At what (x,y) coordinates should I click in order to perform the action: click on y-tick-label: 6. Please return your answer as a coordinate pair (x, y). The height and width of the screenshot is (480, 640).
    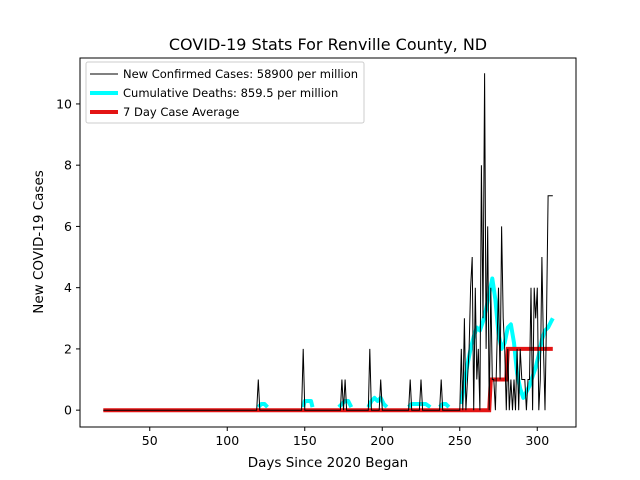
    Looking at the image, I should click on (68, 226).